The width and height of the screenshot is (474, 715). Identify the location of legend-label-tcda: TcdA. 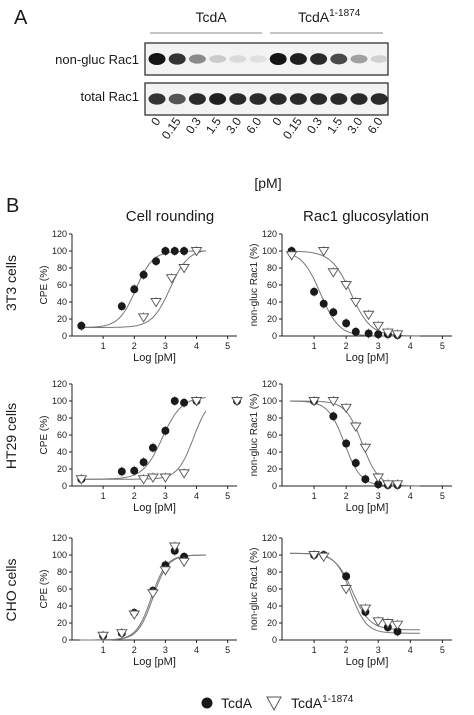
(237, 703).